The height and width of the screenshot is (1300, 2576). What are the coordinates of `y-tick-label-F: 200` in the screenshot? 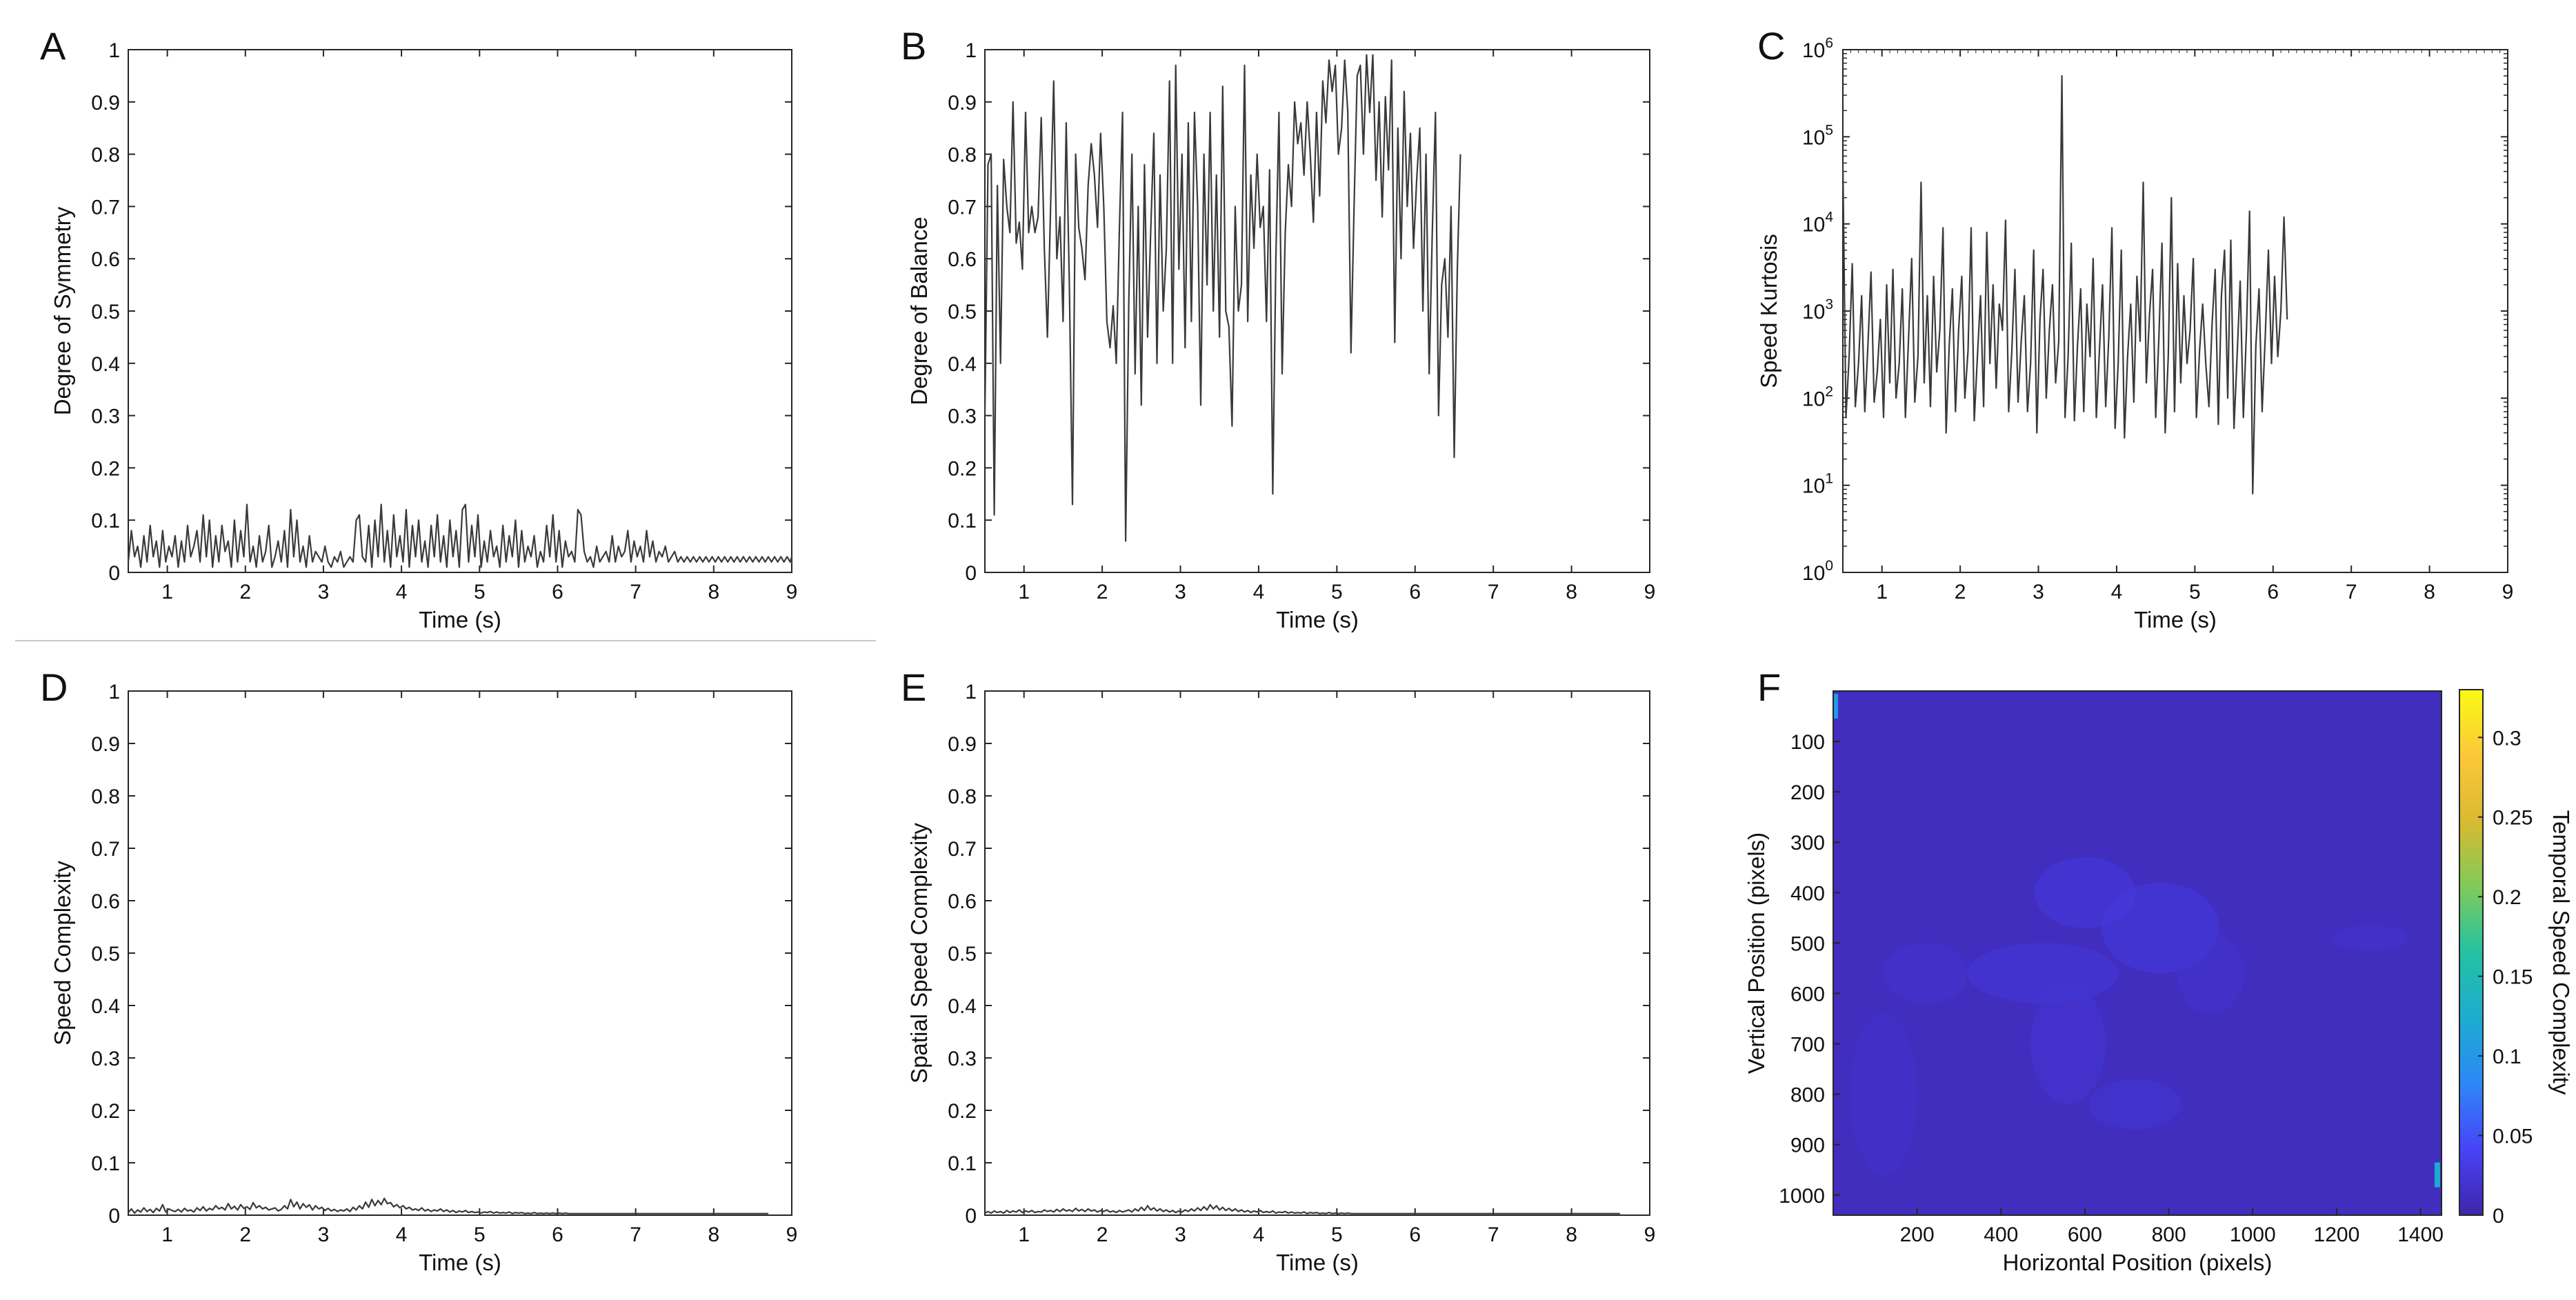 It's located at (1807, 792).